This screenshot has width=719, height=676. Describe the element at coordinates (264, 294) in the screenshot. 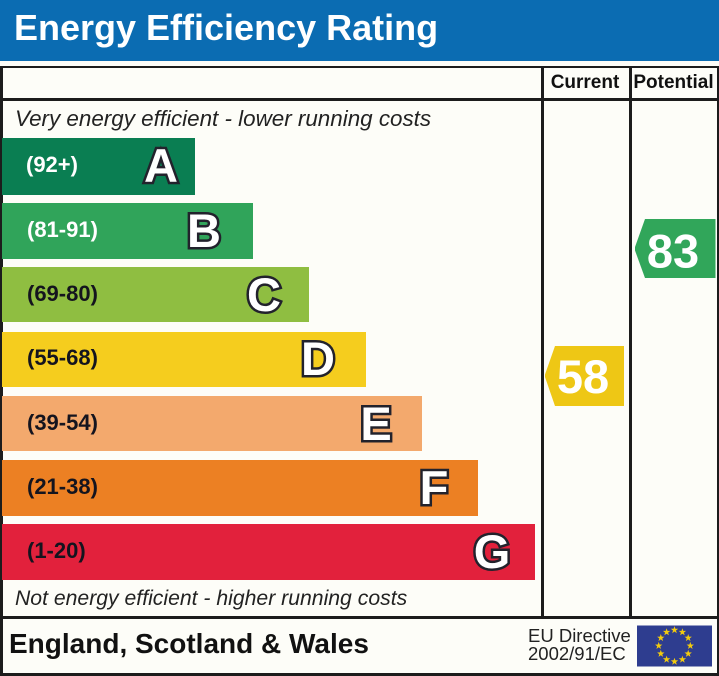

I see `svg-text: C` at that location.